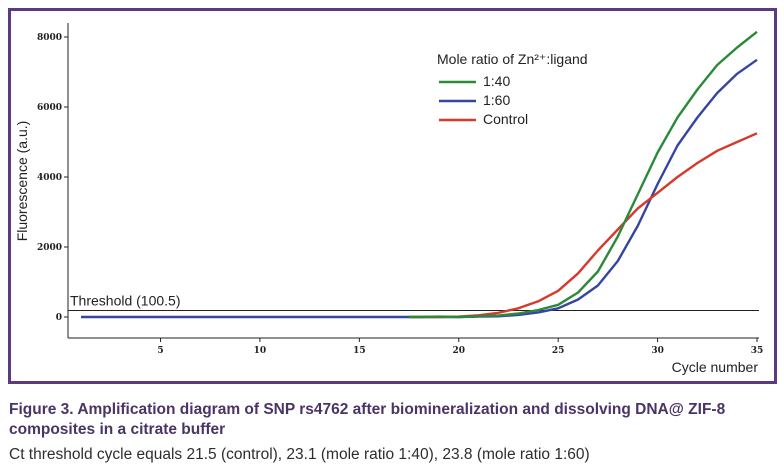 This screenshot has height=472, width=784. I want to click on threshold-label: Threshold (100.5), so click(125, 300).